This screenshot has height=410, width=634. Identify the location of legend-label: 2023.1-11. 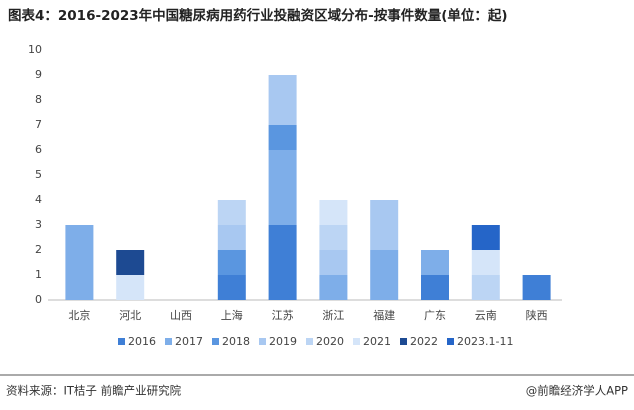
(485, 341).